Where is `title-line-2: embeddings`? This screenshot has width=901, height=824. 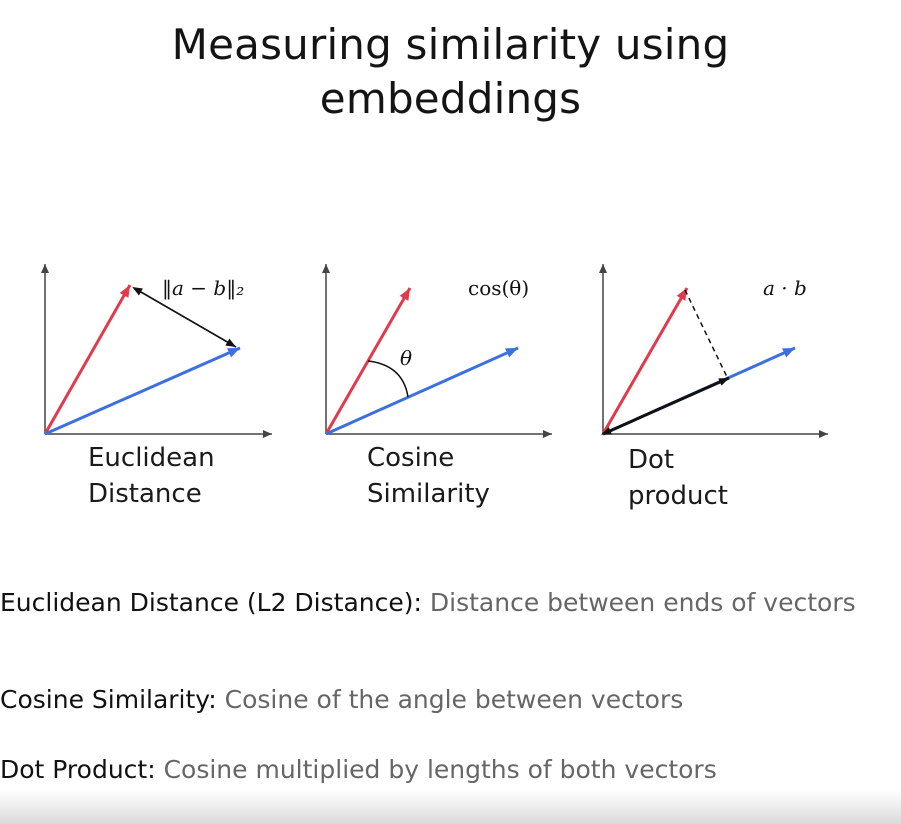
title-line-2: embeddings is located at coordinates (450, 98).